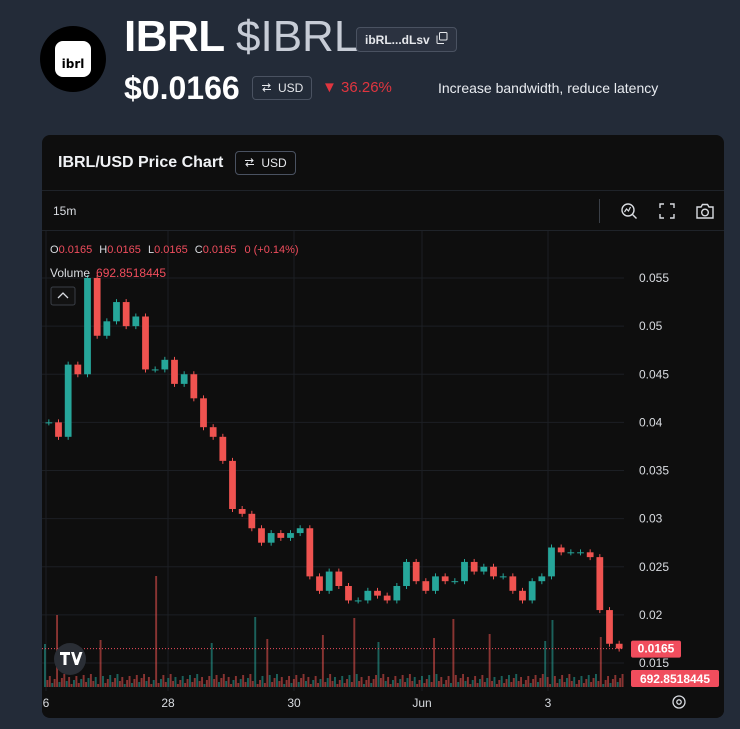 This screenshot has width=740, height=729. What do you see at coordinates (65, 210) in the screenshot?
I see `timeframe-selector: 15m` at bounding box center [65, 210].